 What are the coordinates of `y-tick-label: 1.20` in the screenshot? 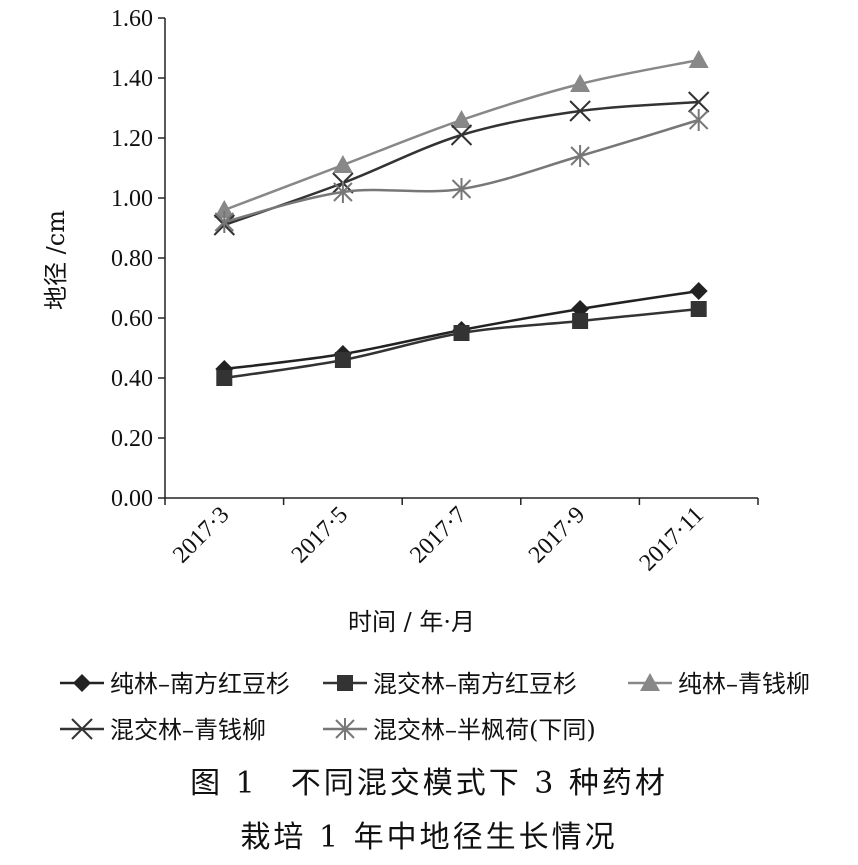 It's located at (132, 139).